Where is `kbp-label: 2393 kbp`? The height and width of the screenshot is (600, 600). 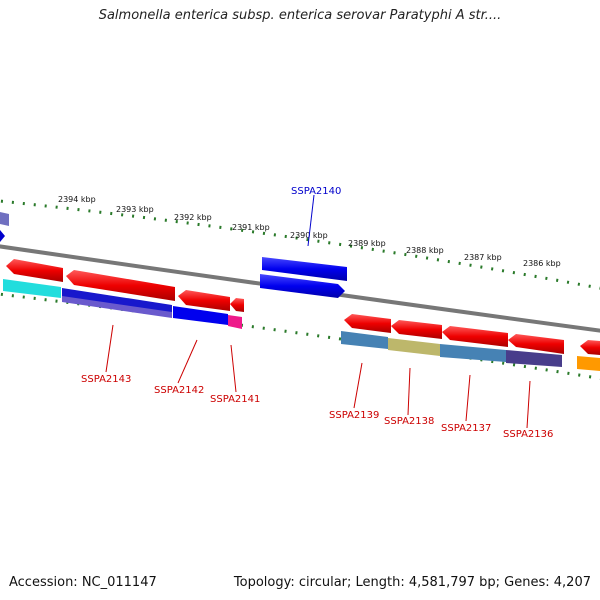 kbp-label: 2393 kbp is located at coordinates (135, 209).